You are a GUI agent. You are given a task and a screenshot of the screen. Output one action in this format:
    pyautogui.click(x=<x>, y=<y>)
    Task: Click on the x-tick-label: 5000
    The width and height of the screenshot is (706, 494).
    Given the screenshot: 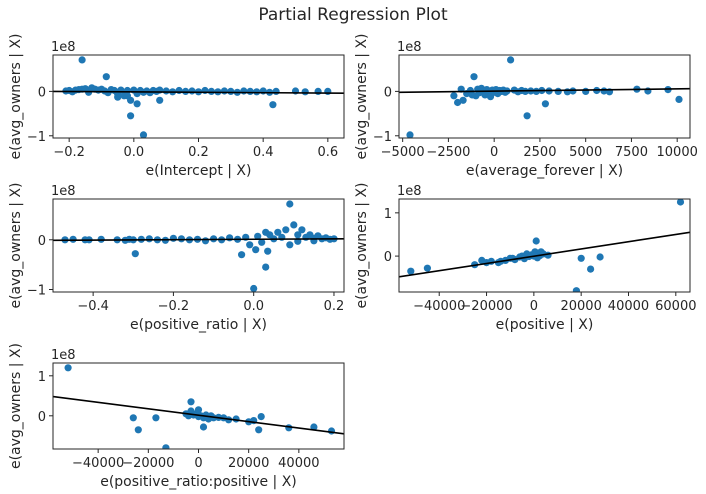 What is the action you would take?
    pyautogui.click(x=585, y=152)
    